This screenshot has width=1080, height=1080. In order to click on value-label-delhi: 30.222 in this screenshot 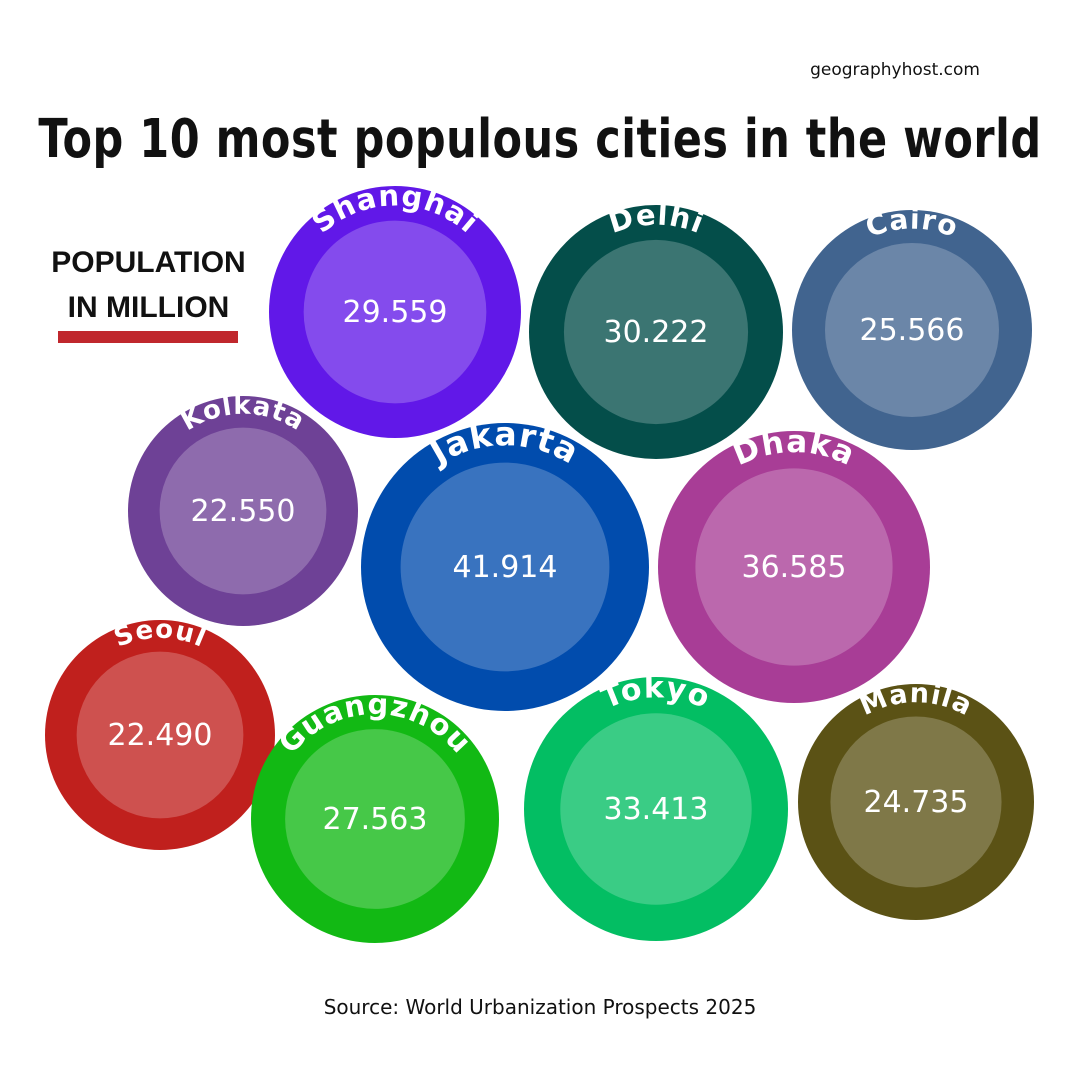, I will do `click(656, 332)`.